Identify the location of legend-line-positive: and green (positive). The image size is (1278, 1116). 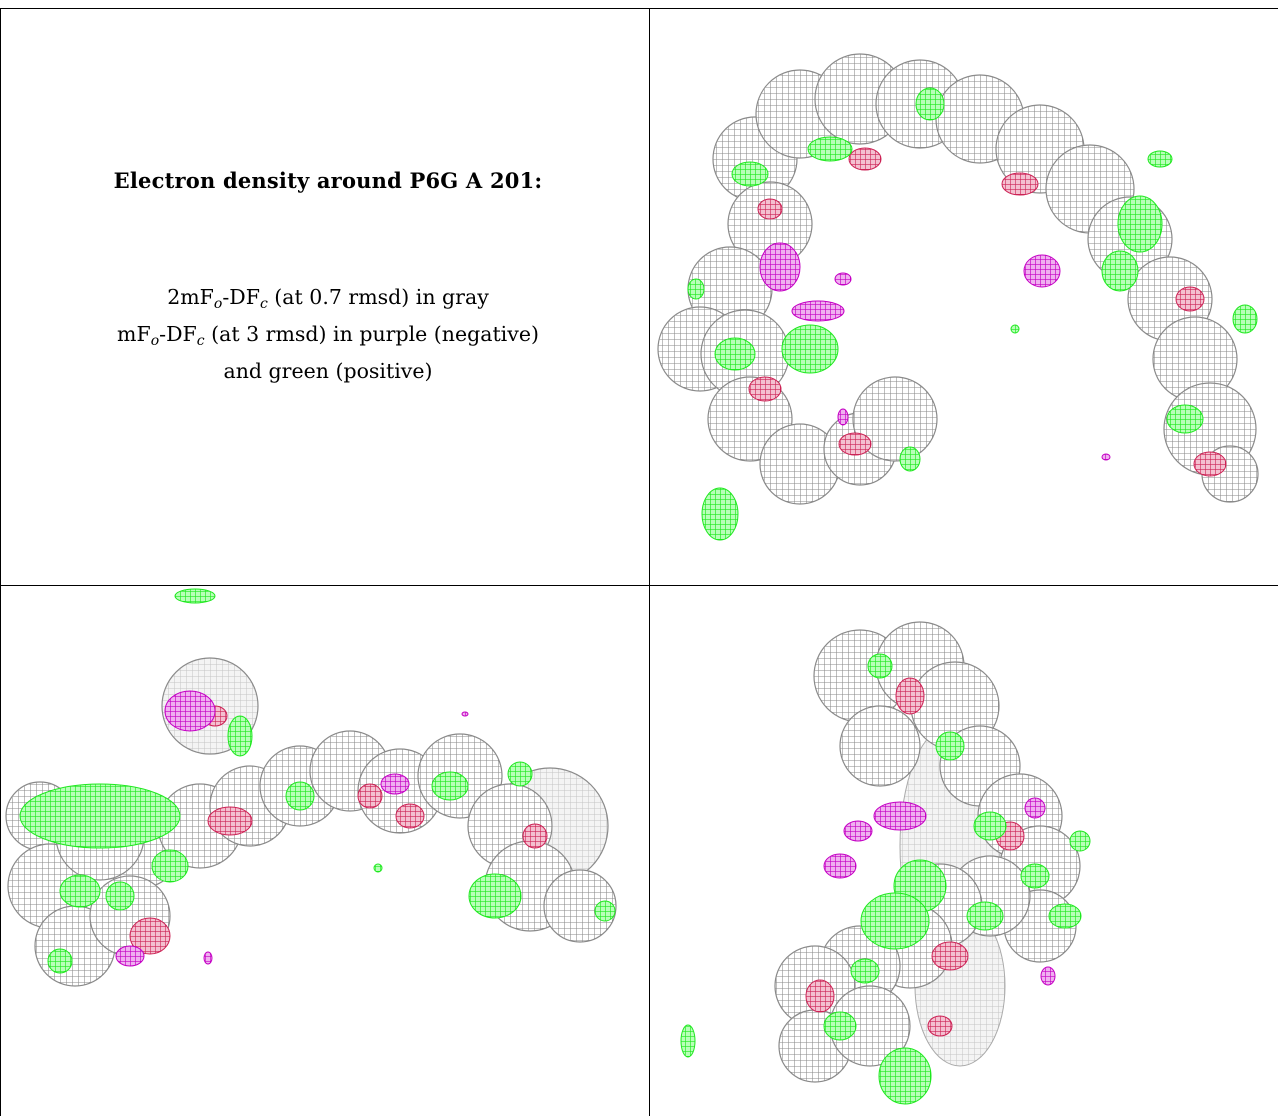
(328, 371).